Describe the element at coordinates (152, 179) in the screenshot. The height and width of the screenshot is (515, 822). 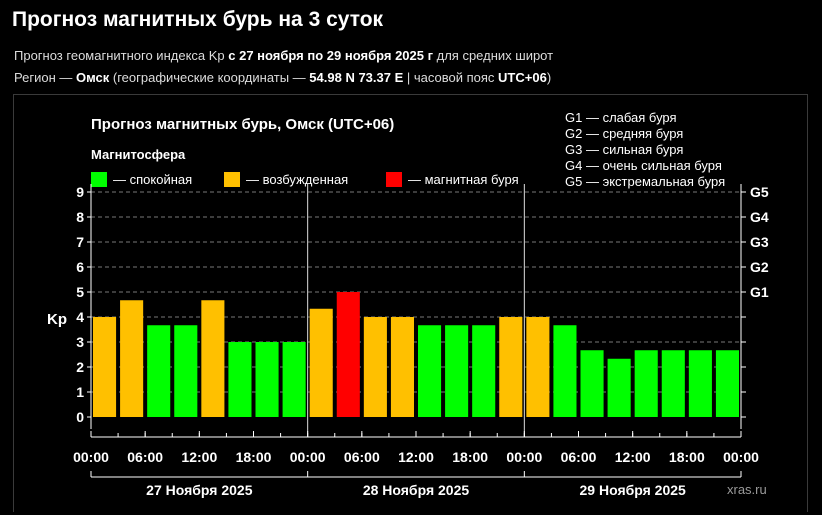
I see `legend-label-quiet: — спокойная` at that location.